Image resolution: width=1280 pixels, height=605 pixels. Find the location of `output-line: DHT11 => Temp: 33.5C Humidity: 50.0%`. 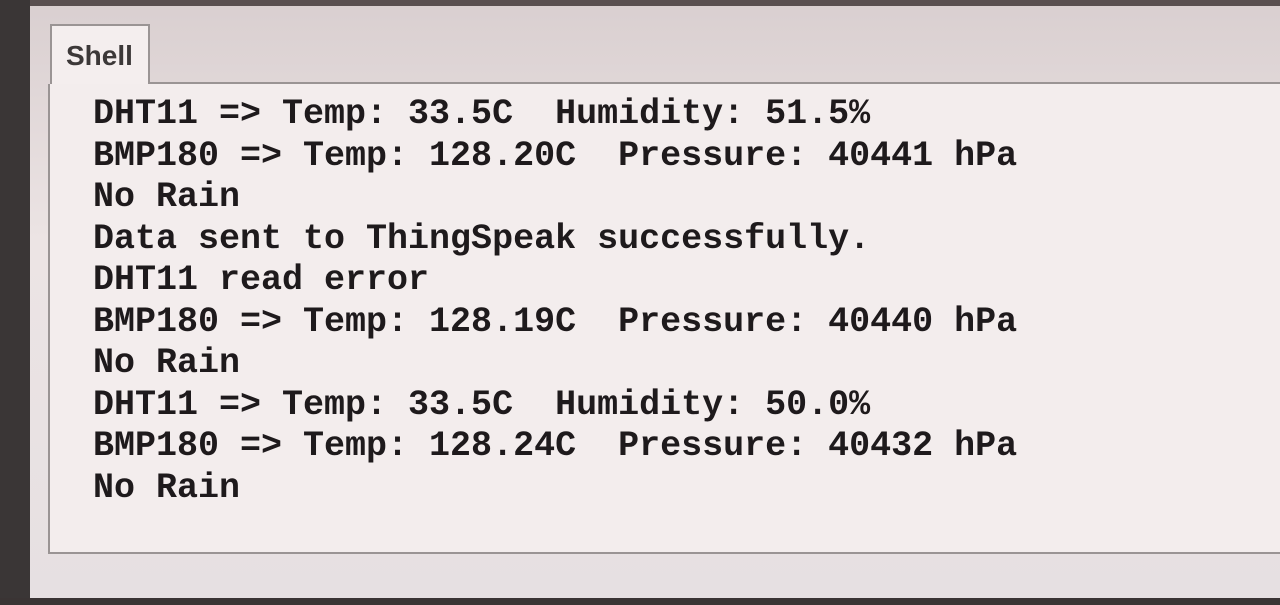

output-line: DHT11 => Temp: 33.5C Humidity: 50.0% is located at coordinates (482, 404).